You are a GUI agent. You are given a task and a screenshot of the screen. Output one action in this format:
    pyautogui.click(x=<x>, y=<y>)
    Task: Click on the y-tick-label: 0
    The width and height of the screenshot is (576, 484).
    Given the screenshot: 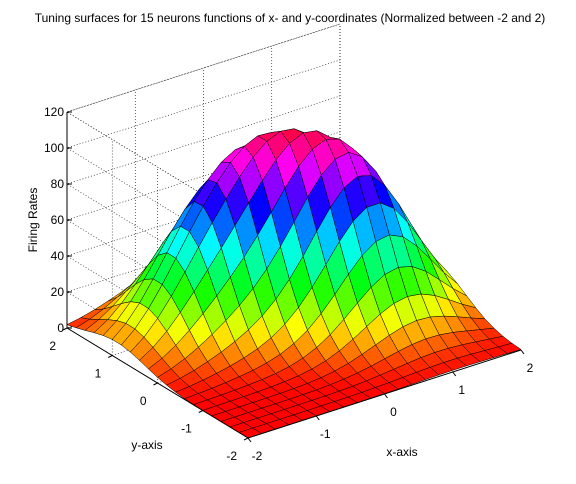 What is the action you would take?
    pyautogui.click(x=143, y=401)
    